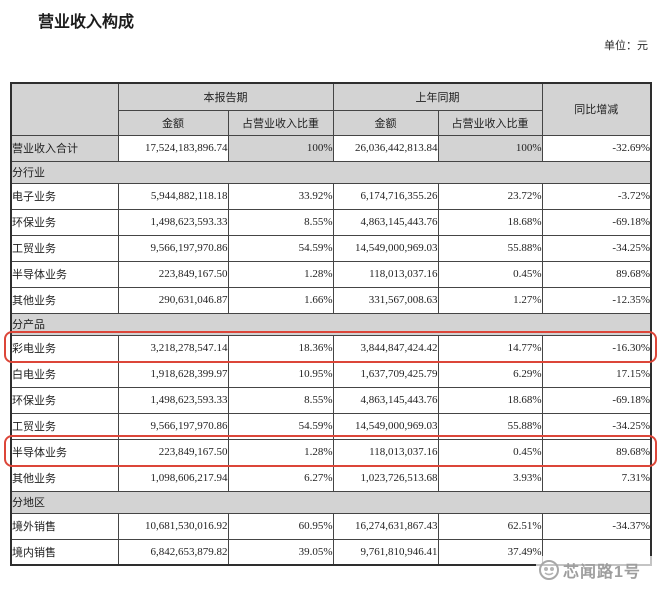 The height and width of the screenshot is (595, 657). I want to click on header-row-groups: 本报告期 上年同期 同比增减, so click(331, 109).